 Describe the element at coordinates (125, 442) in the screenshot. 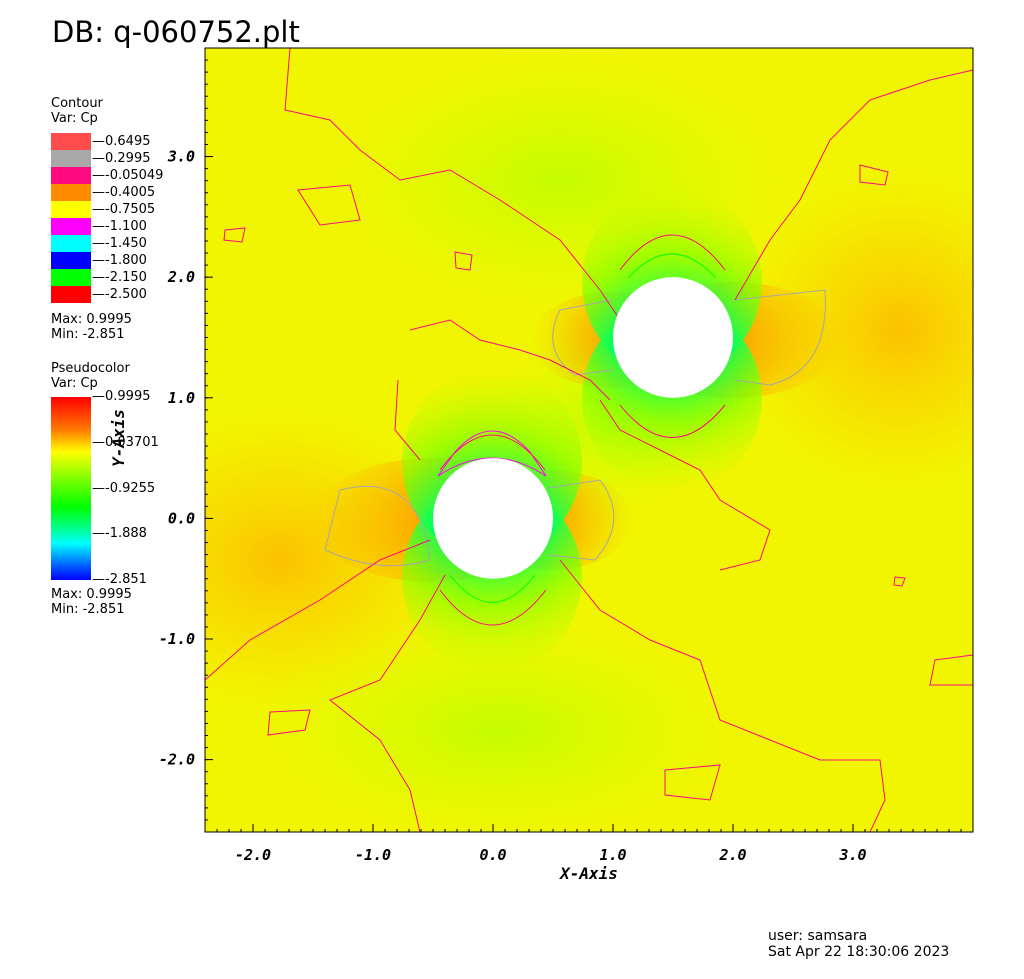

I see `pseudocolor-tick-label: —0.03701` at that location.